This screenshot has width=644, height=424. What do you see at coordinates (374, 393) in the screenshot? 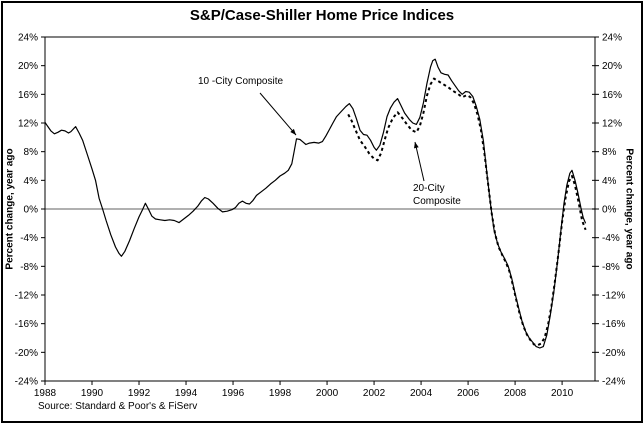
I see `svg-text: 2002` at bounding box center [374, 393].